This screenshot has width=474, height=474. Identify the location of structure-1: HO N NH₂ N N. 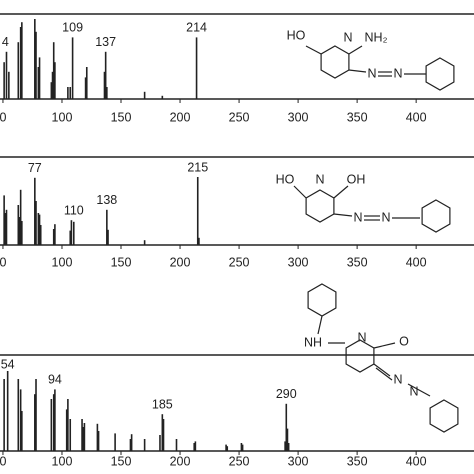
(371, 59).